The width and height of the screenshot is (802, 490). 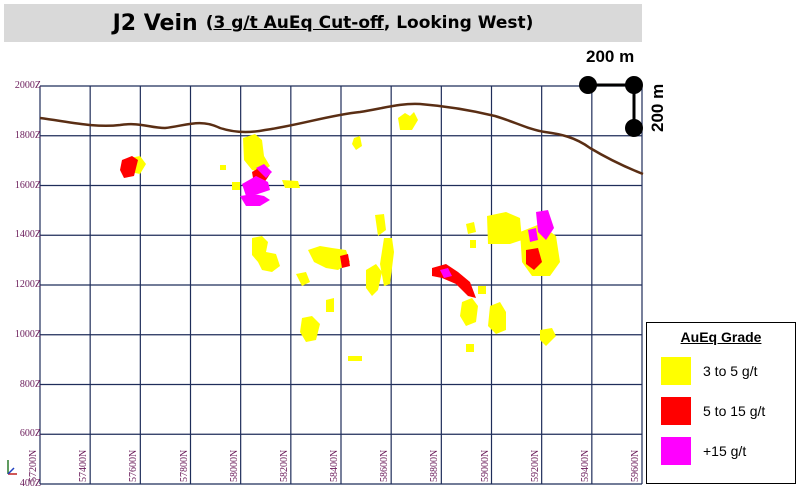 I want to click on title-main: J2 Vein, so click(x=155, y=23).